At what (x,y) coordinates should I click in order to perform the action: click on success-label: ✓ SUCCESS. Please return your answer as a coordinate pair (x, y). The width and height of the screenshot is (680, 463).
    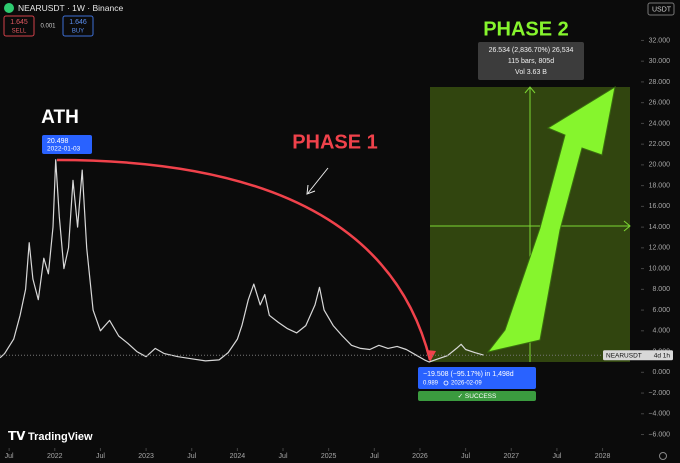
    Looking at the image, I should click on (477, 396).